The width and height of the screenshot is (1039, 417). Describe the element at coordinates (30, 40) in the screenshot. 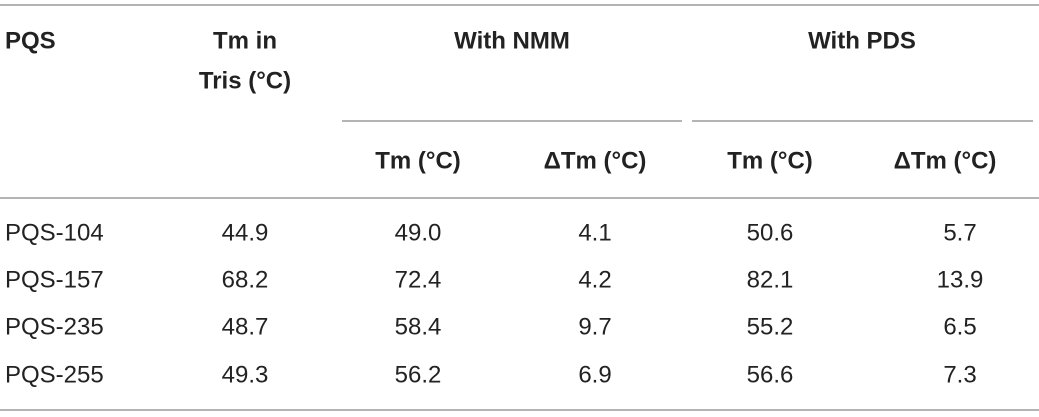

I see `header-cell: PQS` at that location.